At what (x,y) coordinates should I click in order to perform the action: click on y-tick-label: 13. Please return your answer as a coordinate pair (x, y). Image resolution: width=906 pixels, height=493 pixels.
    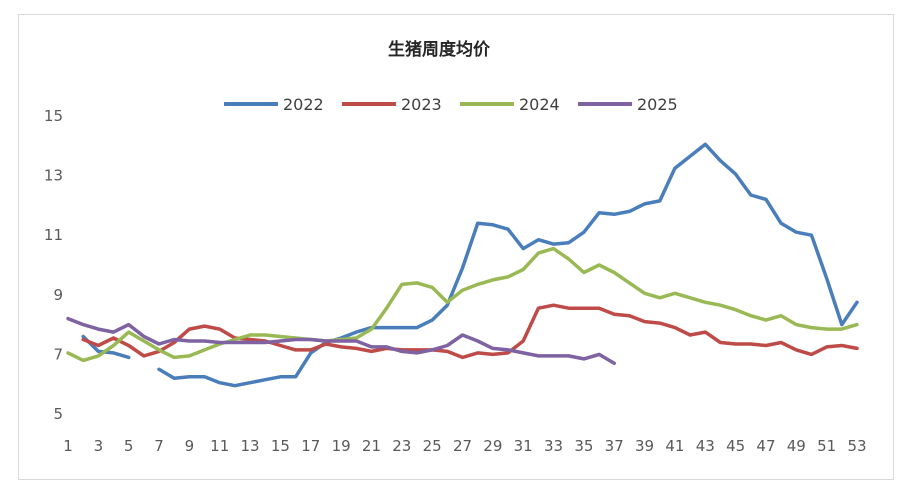
    Looking at the image, I should click on (53, 176).